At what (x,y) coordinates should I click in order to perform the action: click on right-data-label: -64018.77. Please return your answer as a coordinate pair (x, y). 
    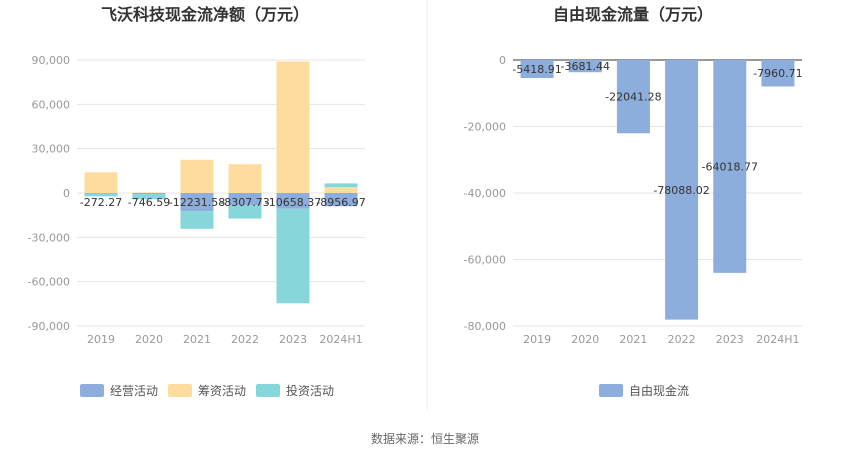
    Looking at the image, I should click on (730, 166).